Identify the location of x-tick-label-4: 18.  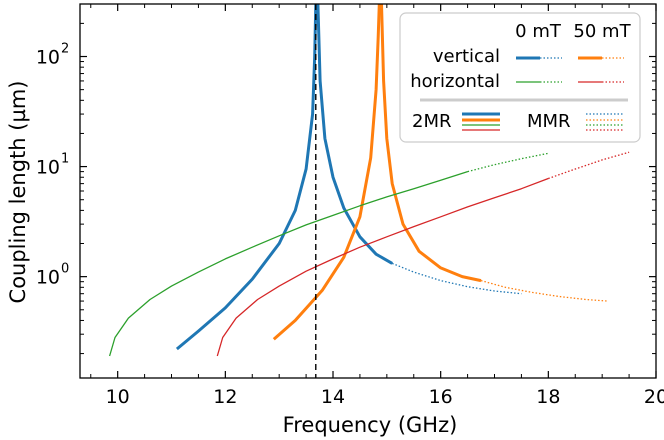
(548, 397).